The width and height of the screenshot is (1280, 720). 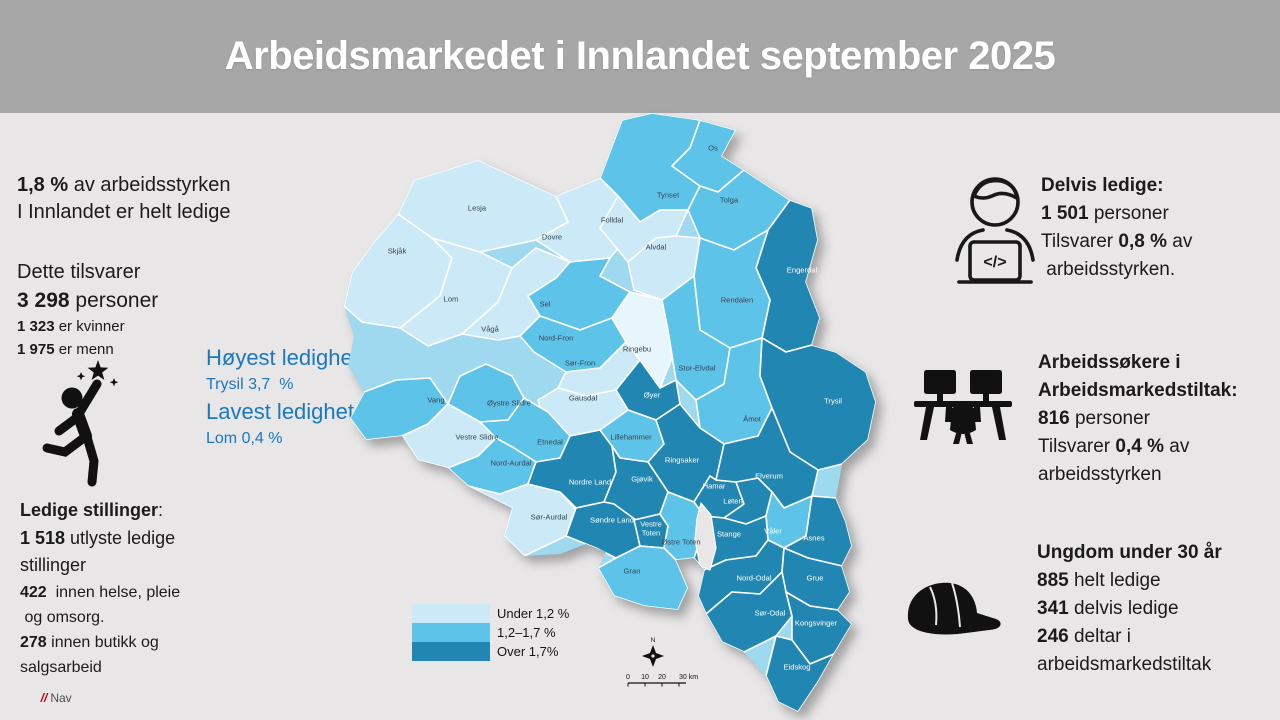 What do you see at coordinates (688, 677) in the screenshot?
I see `scale-tick-label: 30 km` at bounding box center [688, 677].